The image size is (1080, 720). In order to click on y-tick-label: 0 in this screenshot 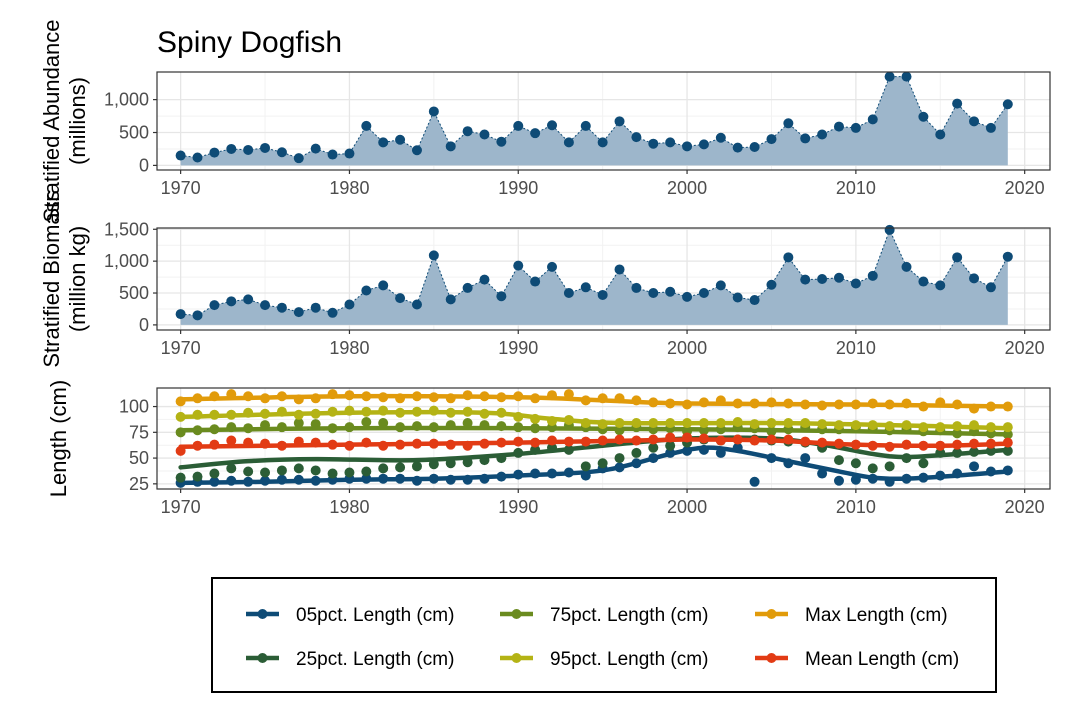, I will do `click(144, 325)`.